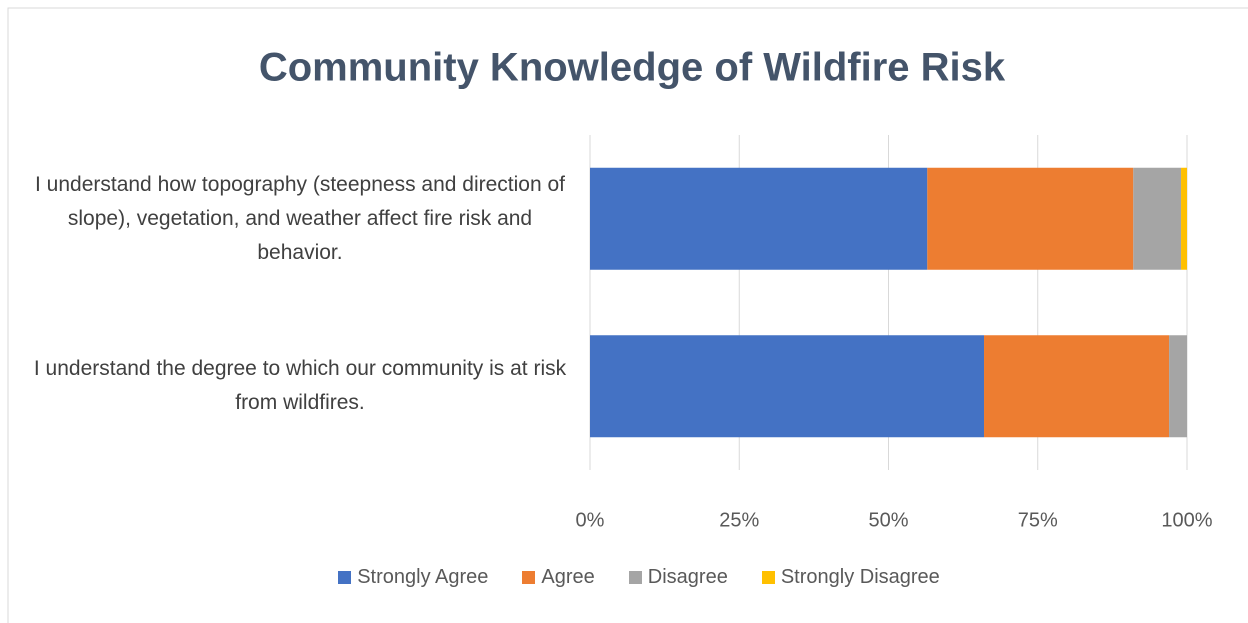  Describe the element at coordinates (632, 68) in the screenshot. I see `chart-title: Community Knowledge of Wildfire Risk` at that location.